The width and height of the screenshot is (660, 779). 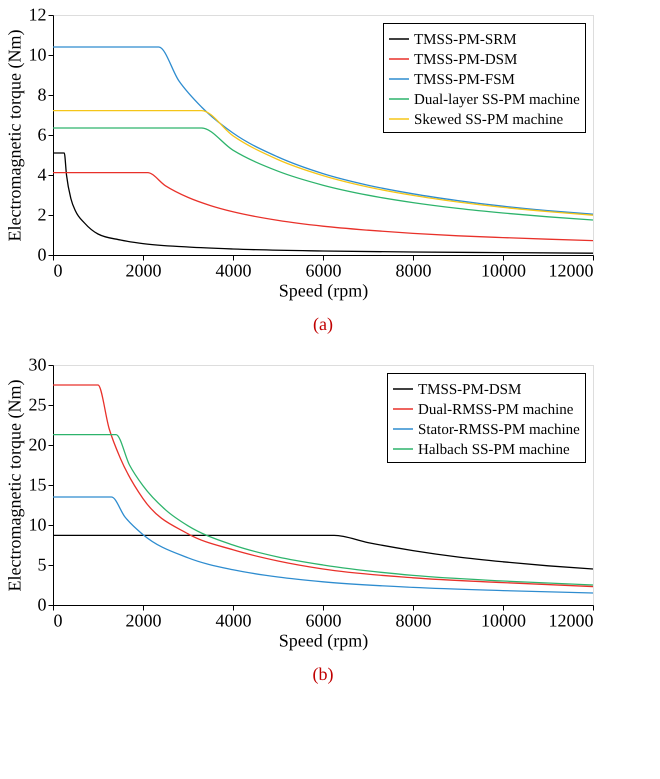 What do you see at coordinates (496, 410) in the screenshot?
I see `legend-label: Dual-RMSS-PM machine` at bounding box center [496, 410].